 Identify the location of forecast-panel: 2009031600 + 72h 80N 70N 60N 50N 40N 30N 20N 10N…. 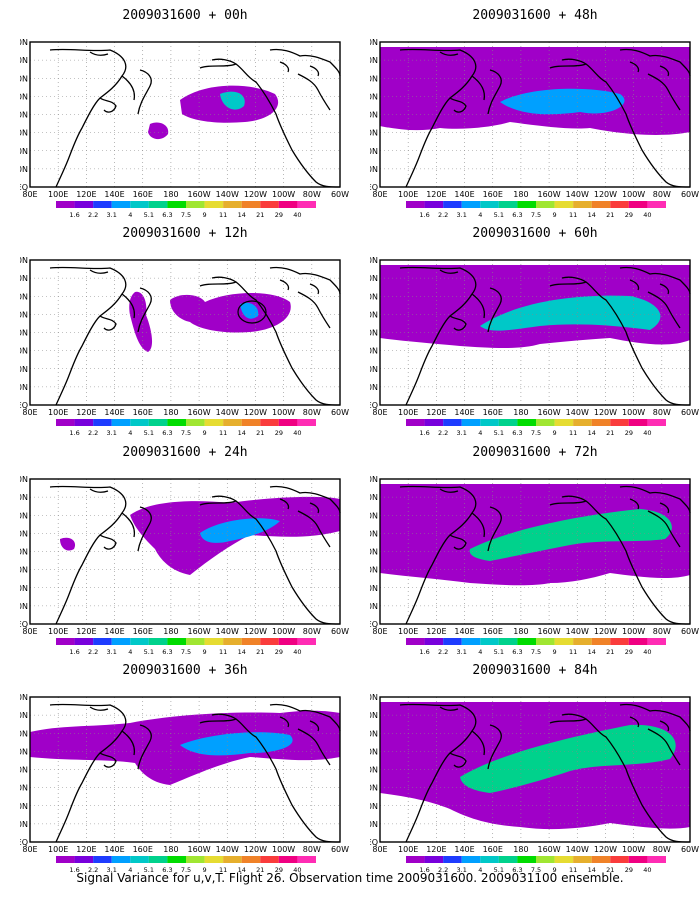
(535, 550).